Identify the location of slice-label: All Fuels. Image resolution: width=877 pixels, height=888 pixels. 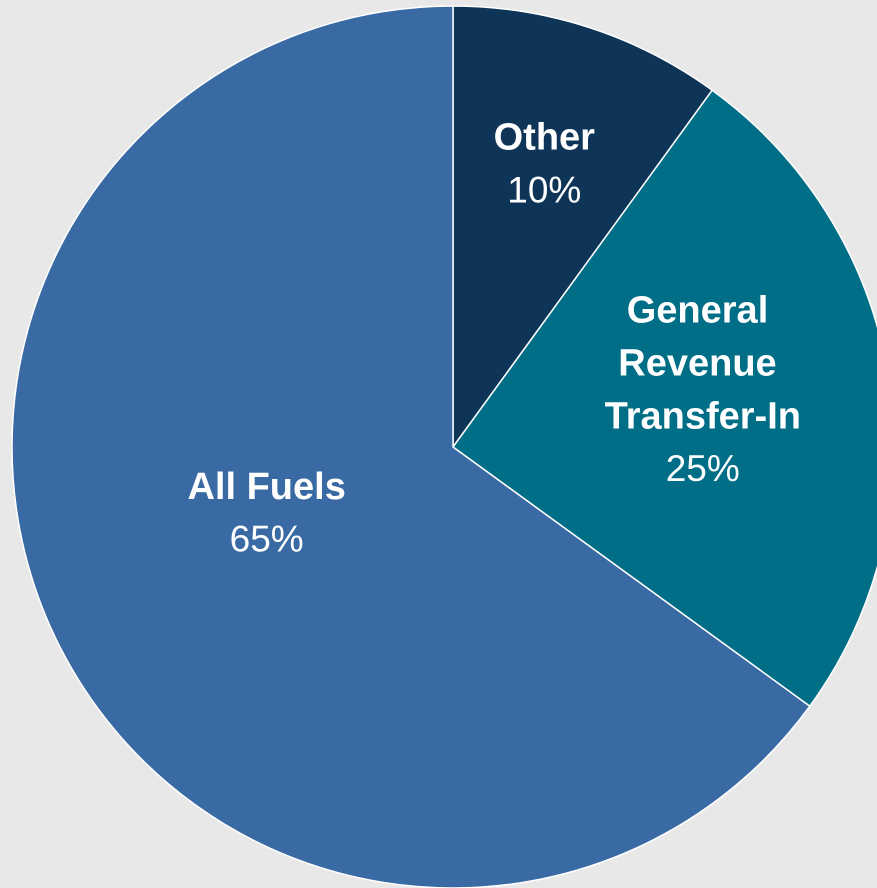
(266, 487).